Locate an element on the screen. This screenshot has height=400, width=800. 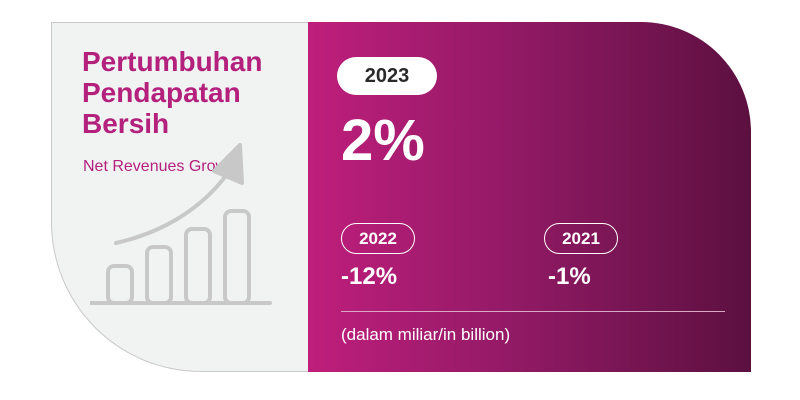
card-subtitle: Net Revenues Growth is located at coordinates (162, 166).